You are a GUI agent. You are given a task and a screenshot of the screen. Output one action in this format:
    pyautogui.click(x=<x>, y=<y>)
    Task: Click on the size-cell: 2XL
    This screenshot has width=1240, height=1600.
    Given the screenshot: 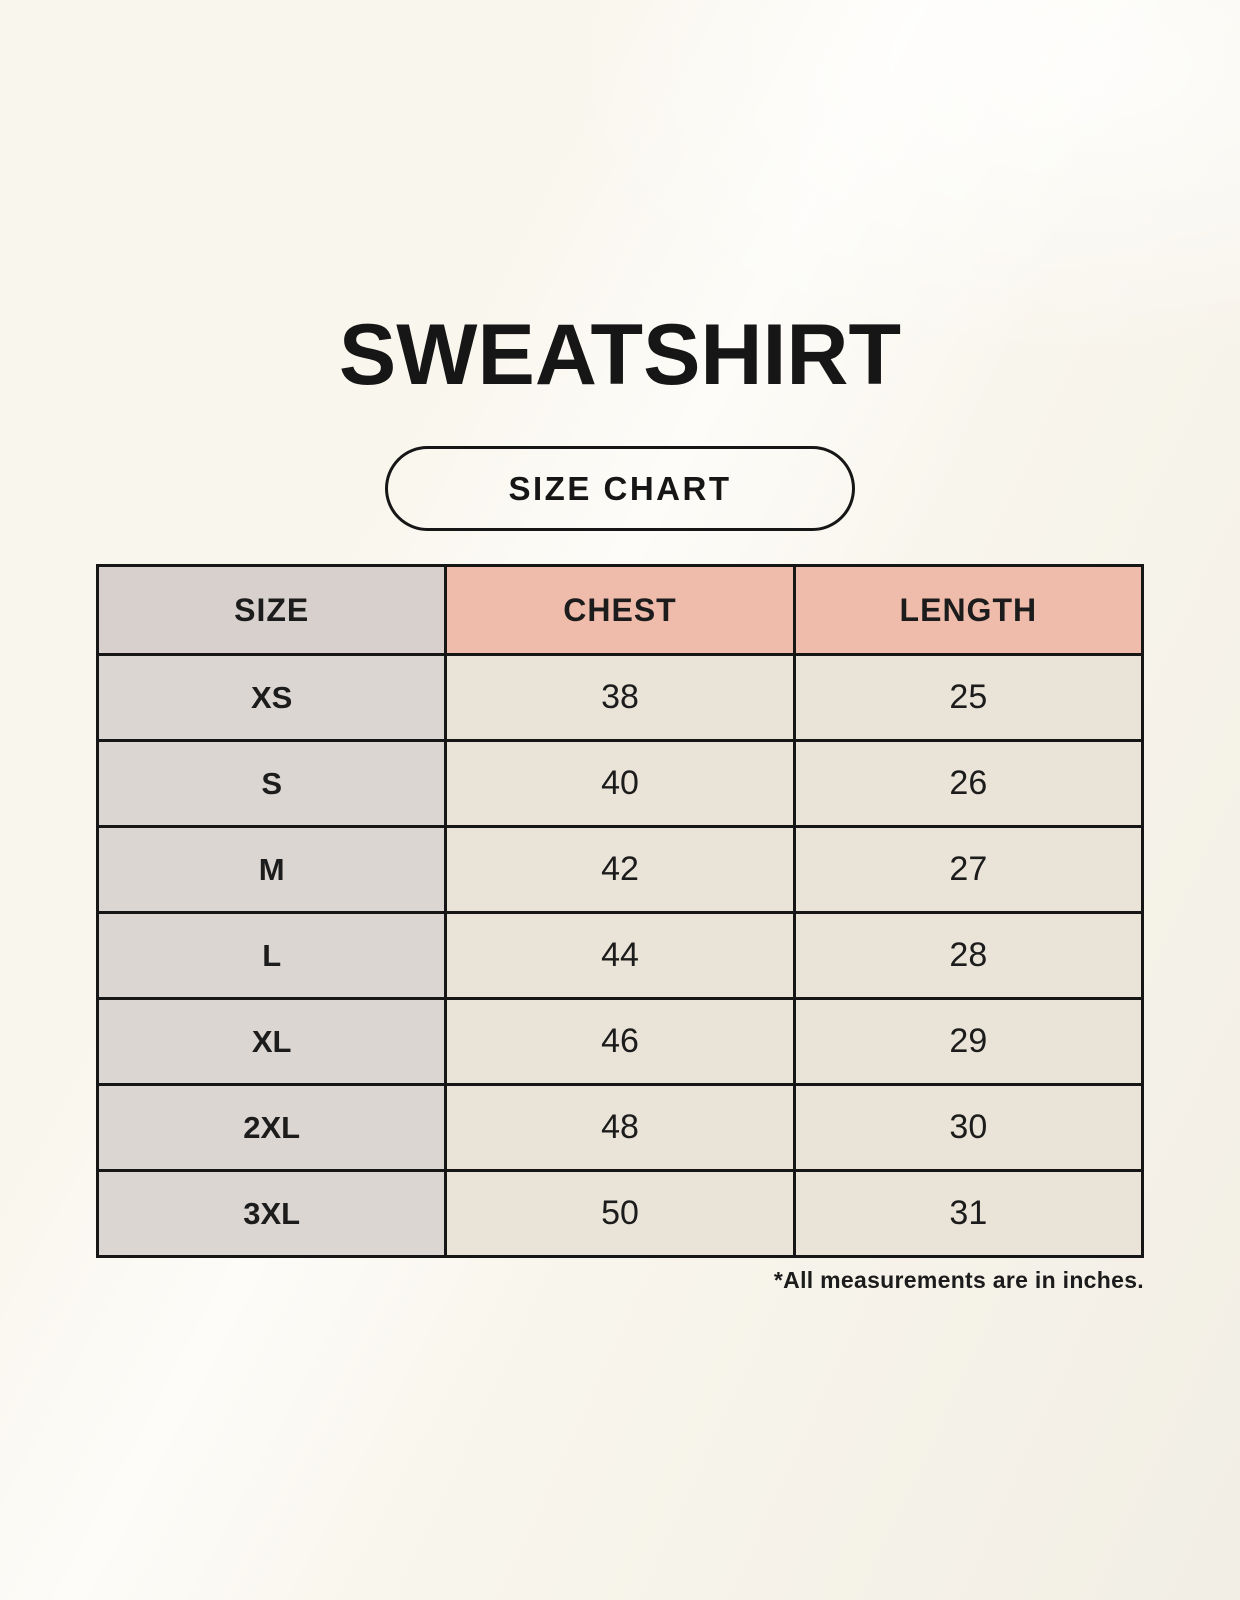 What is the action you would take?
    pyautogui.click(x=271, y=1127)
    